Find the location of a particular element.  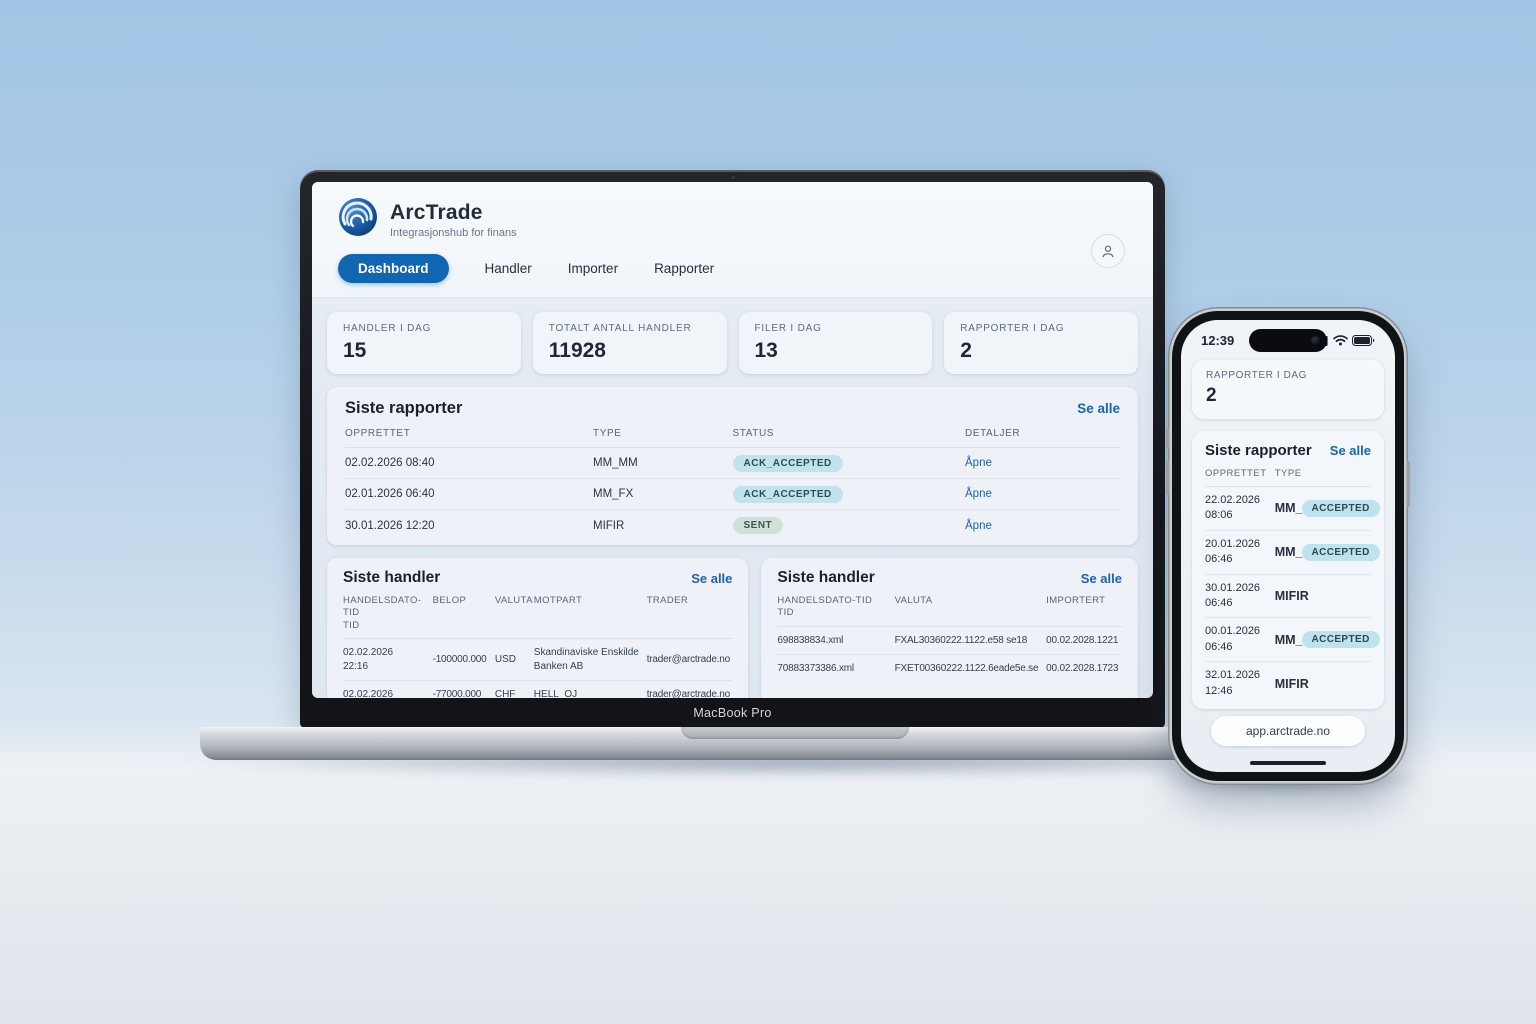

trades-right-title: Siste handler is located at coordinates (826, 577).